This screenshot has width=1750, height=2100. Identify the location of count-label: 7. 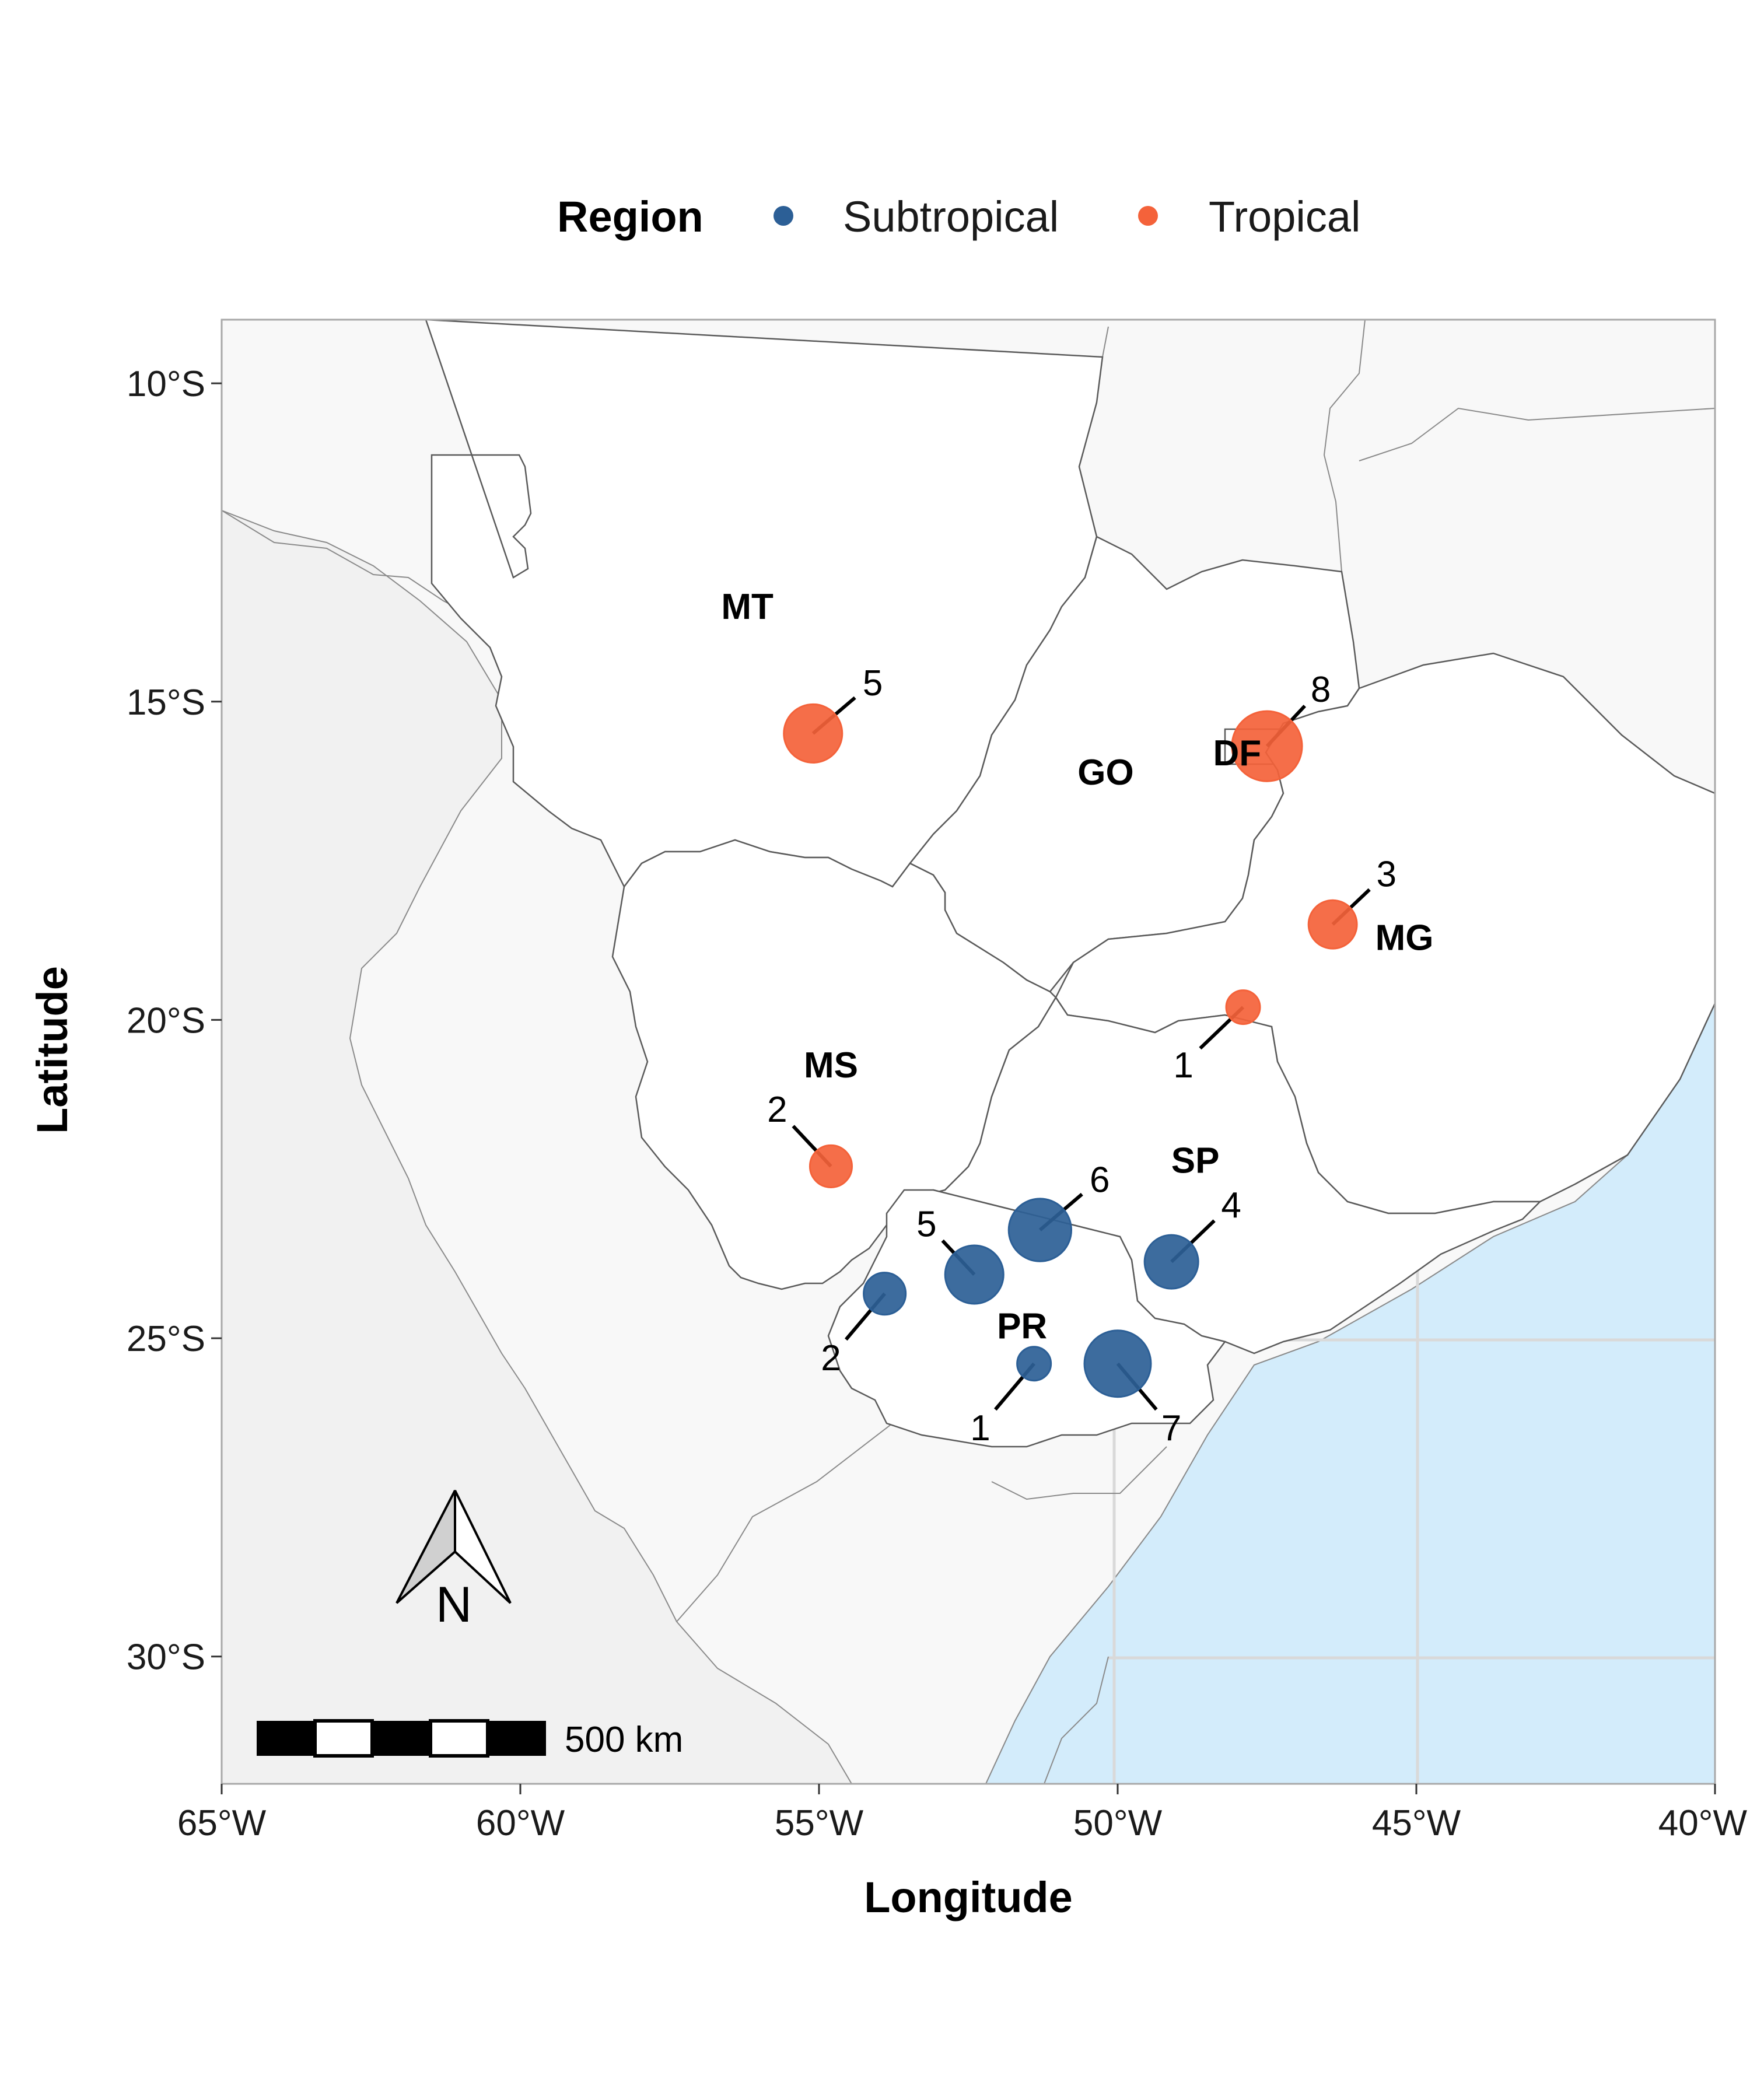
(1171, 1428).